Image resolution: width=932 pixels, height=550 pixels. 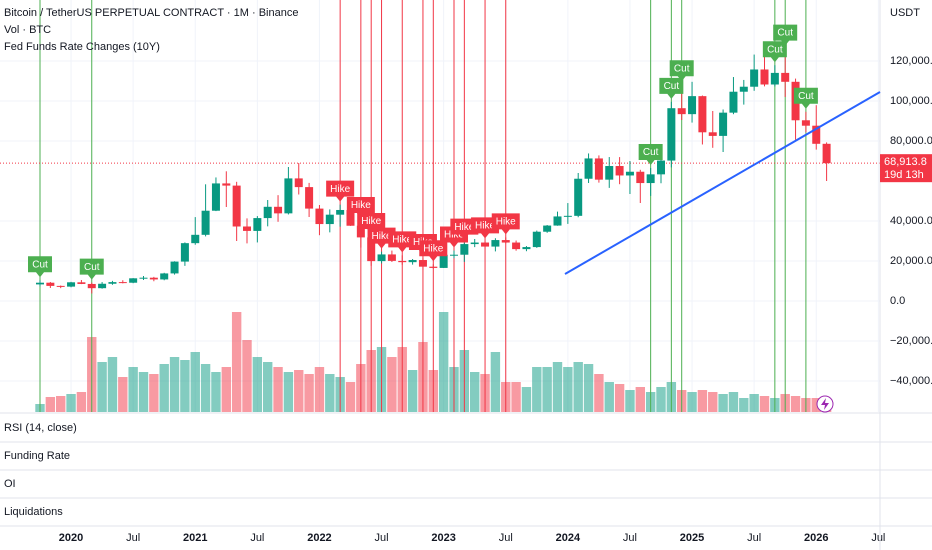 I want to click on y-tick-label: 20,000.0, so click(x=911, y=261).